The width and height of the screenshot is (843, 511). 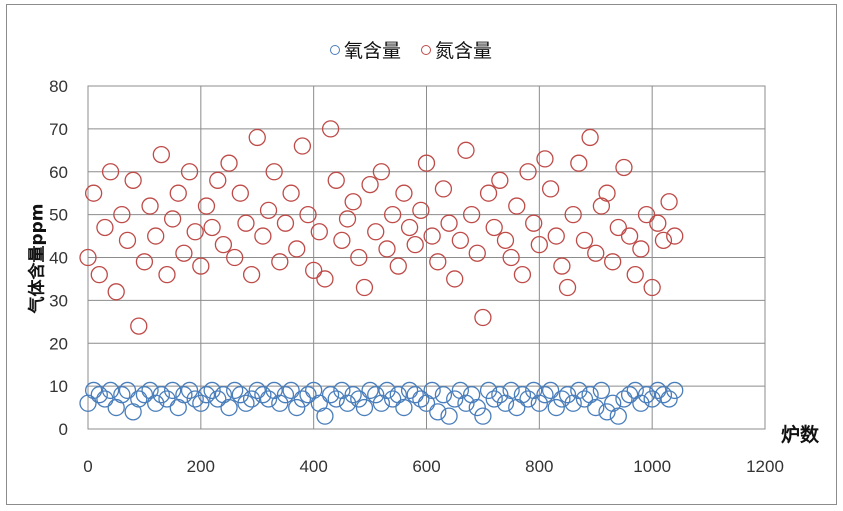 I want to click on y-tick-label: 40, so click(x=58, y=258).